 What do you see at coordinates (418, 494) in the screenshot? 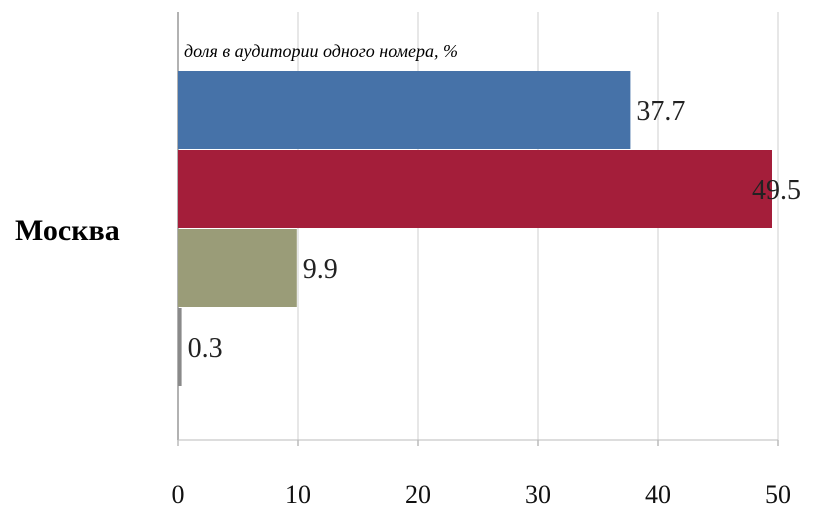
I see `x-tick-label: 20` at bounding box center [418, 494].